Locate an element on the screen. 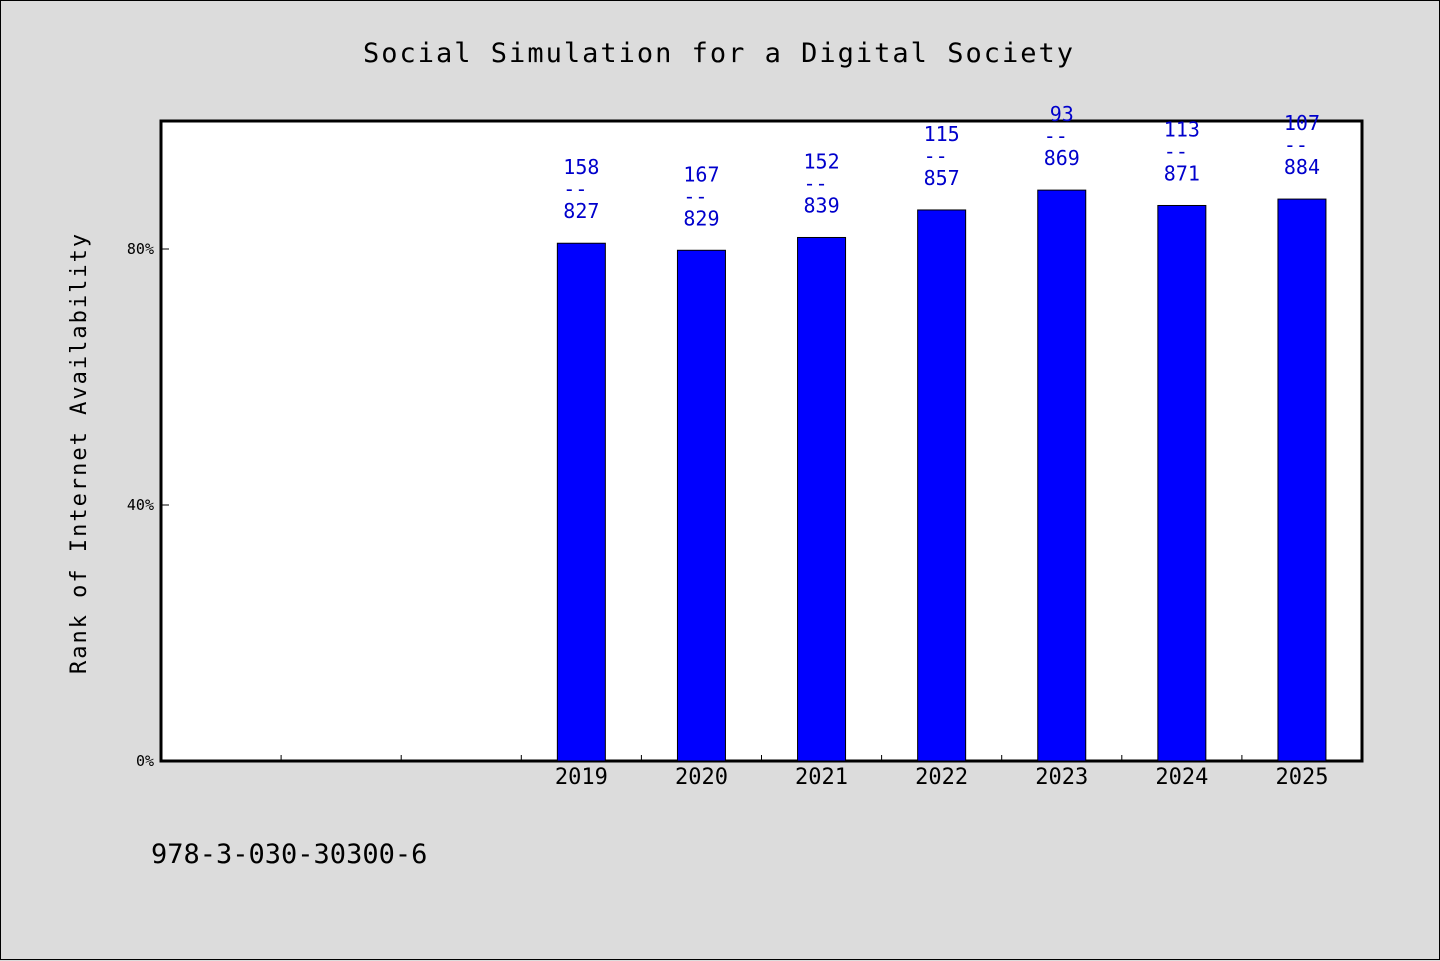  bar-2025 is located at coordinates (1302, 480).